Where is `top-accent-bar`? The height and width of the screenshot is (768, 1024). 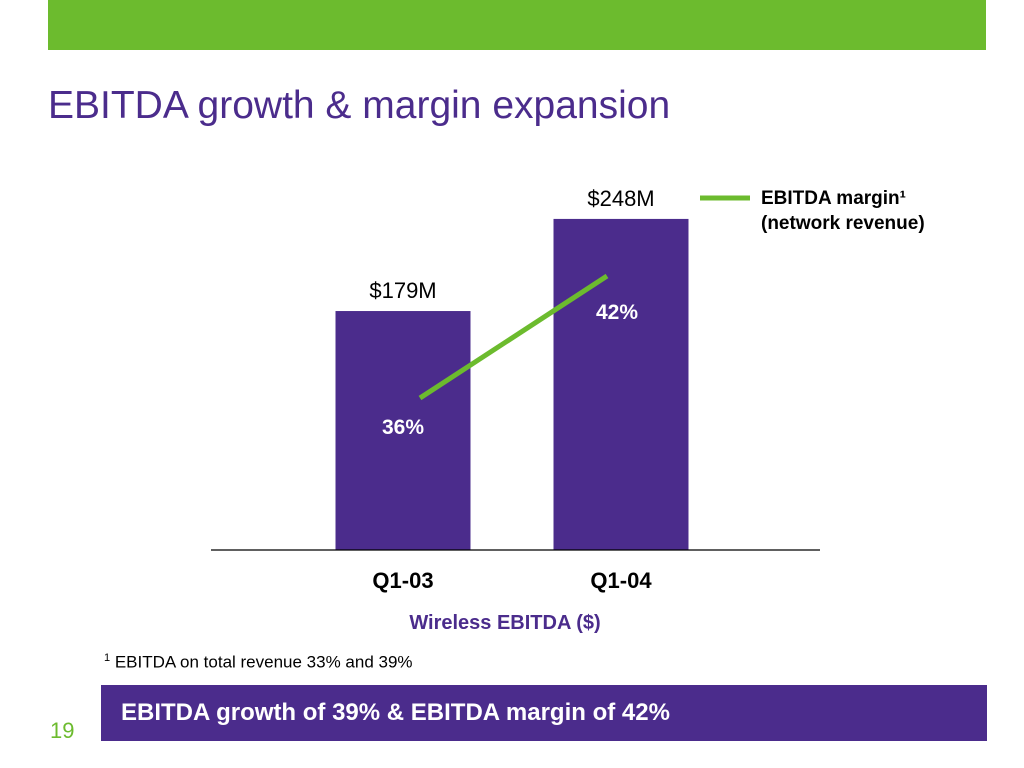 top-accent-bar is located at coordinates (517, 25).